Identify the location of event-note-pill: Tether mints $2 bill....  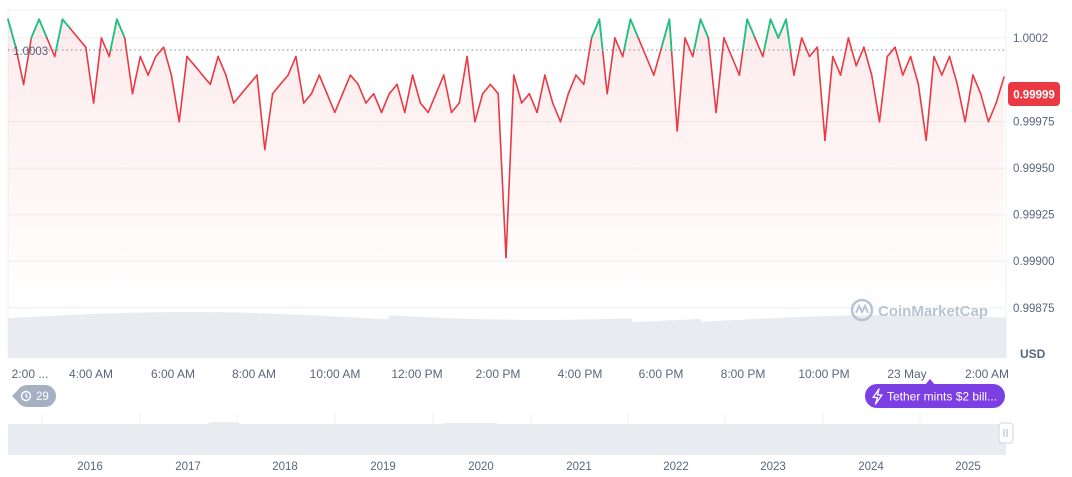
(935, 393).